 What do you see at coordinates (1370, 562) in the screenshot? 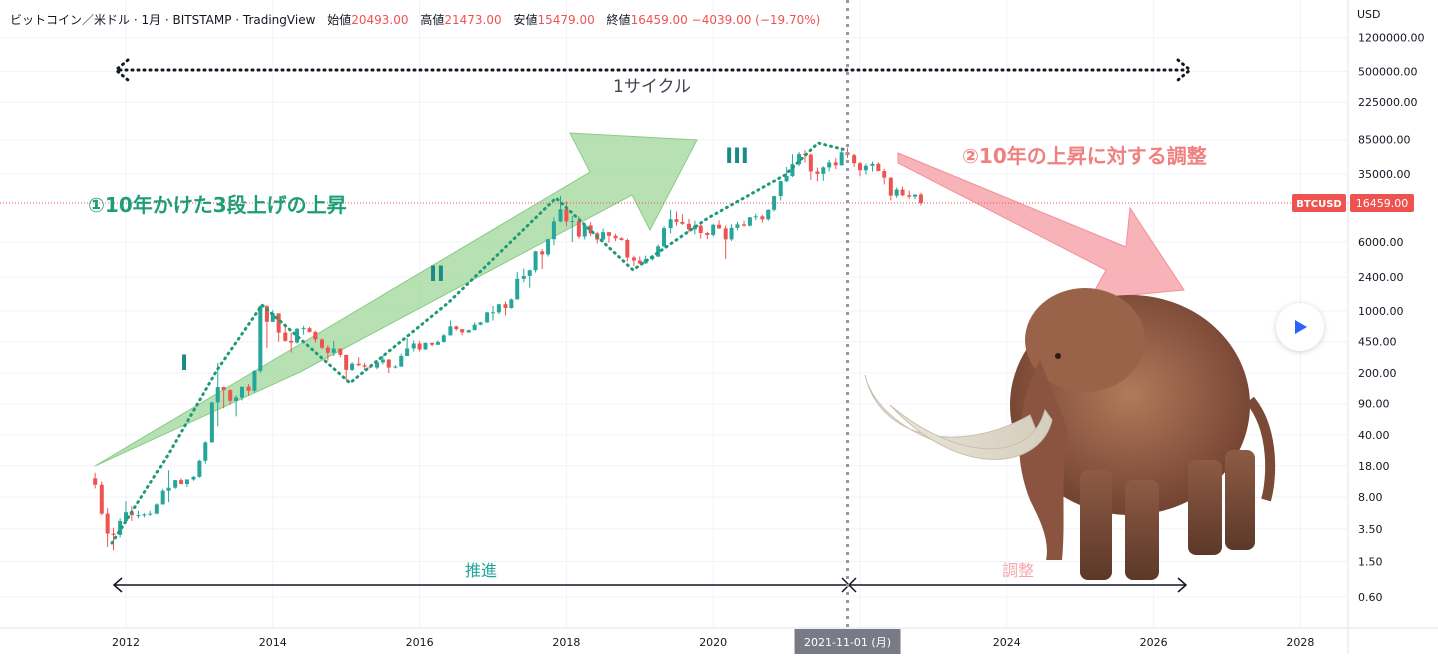
I see `price-tick-label: 1.50` at bounding box center [1370, 562].